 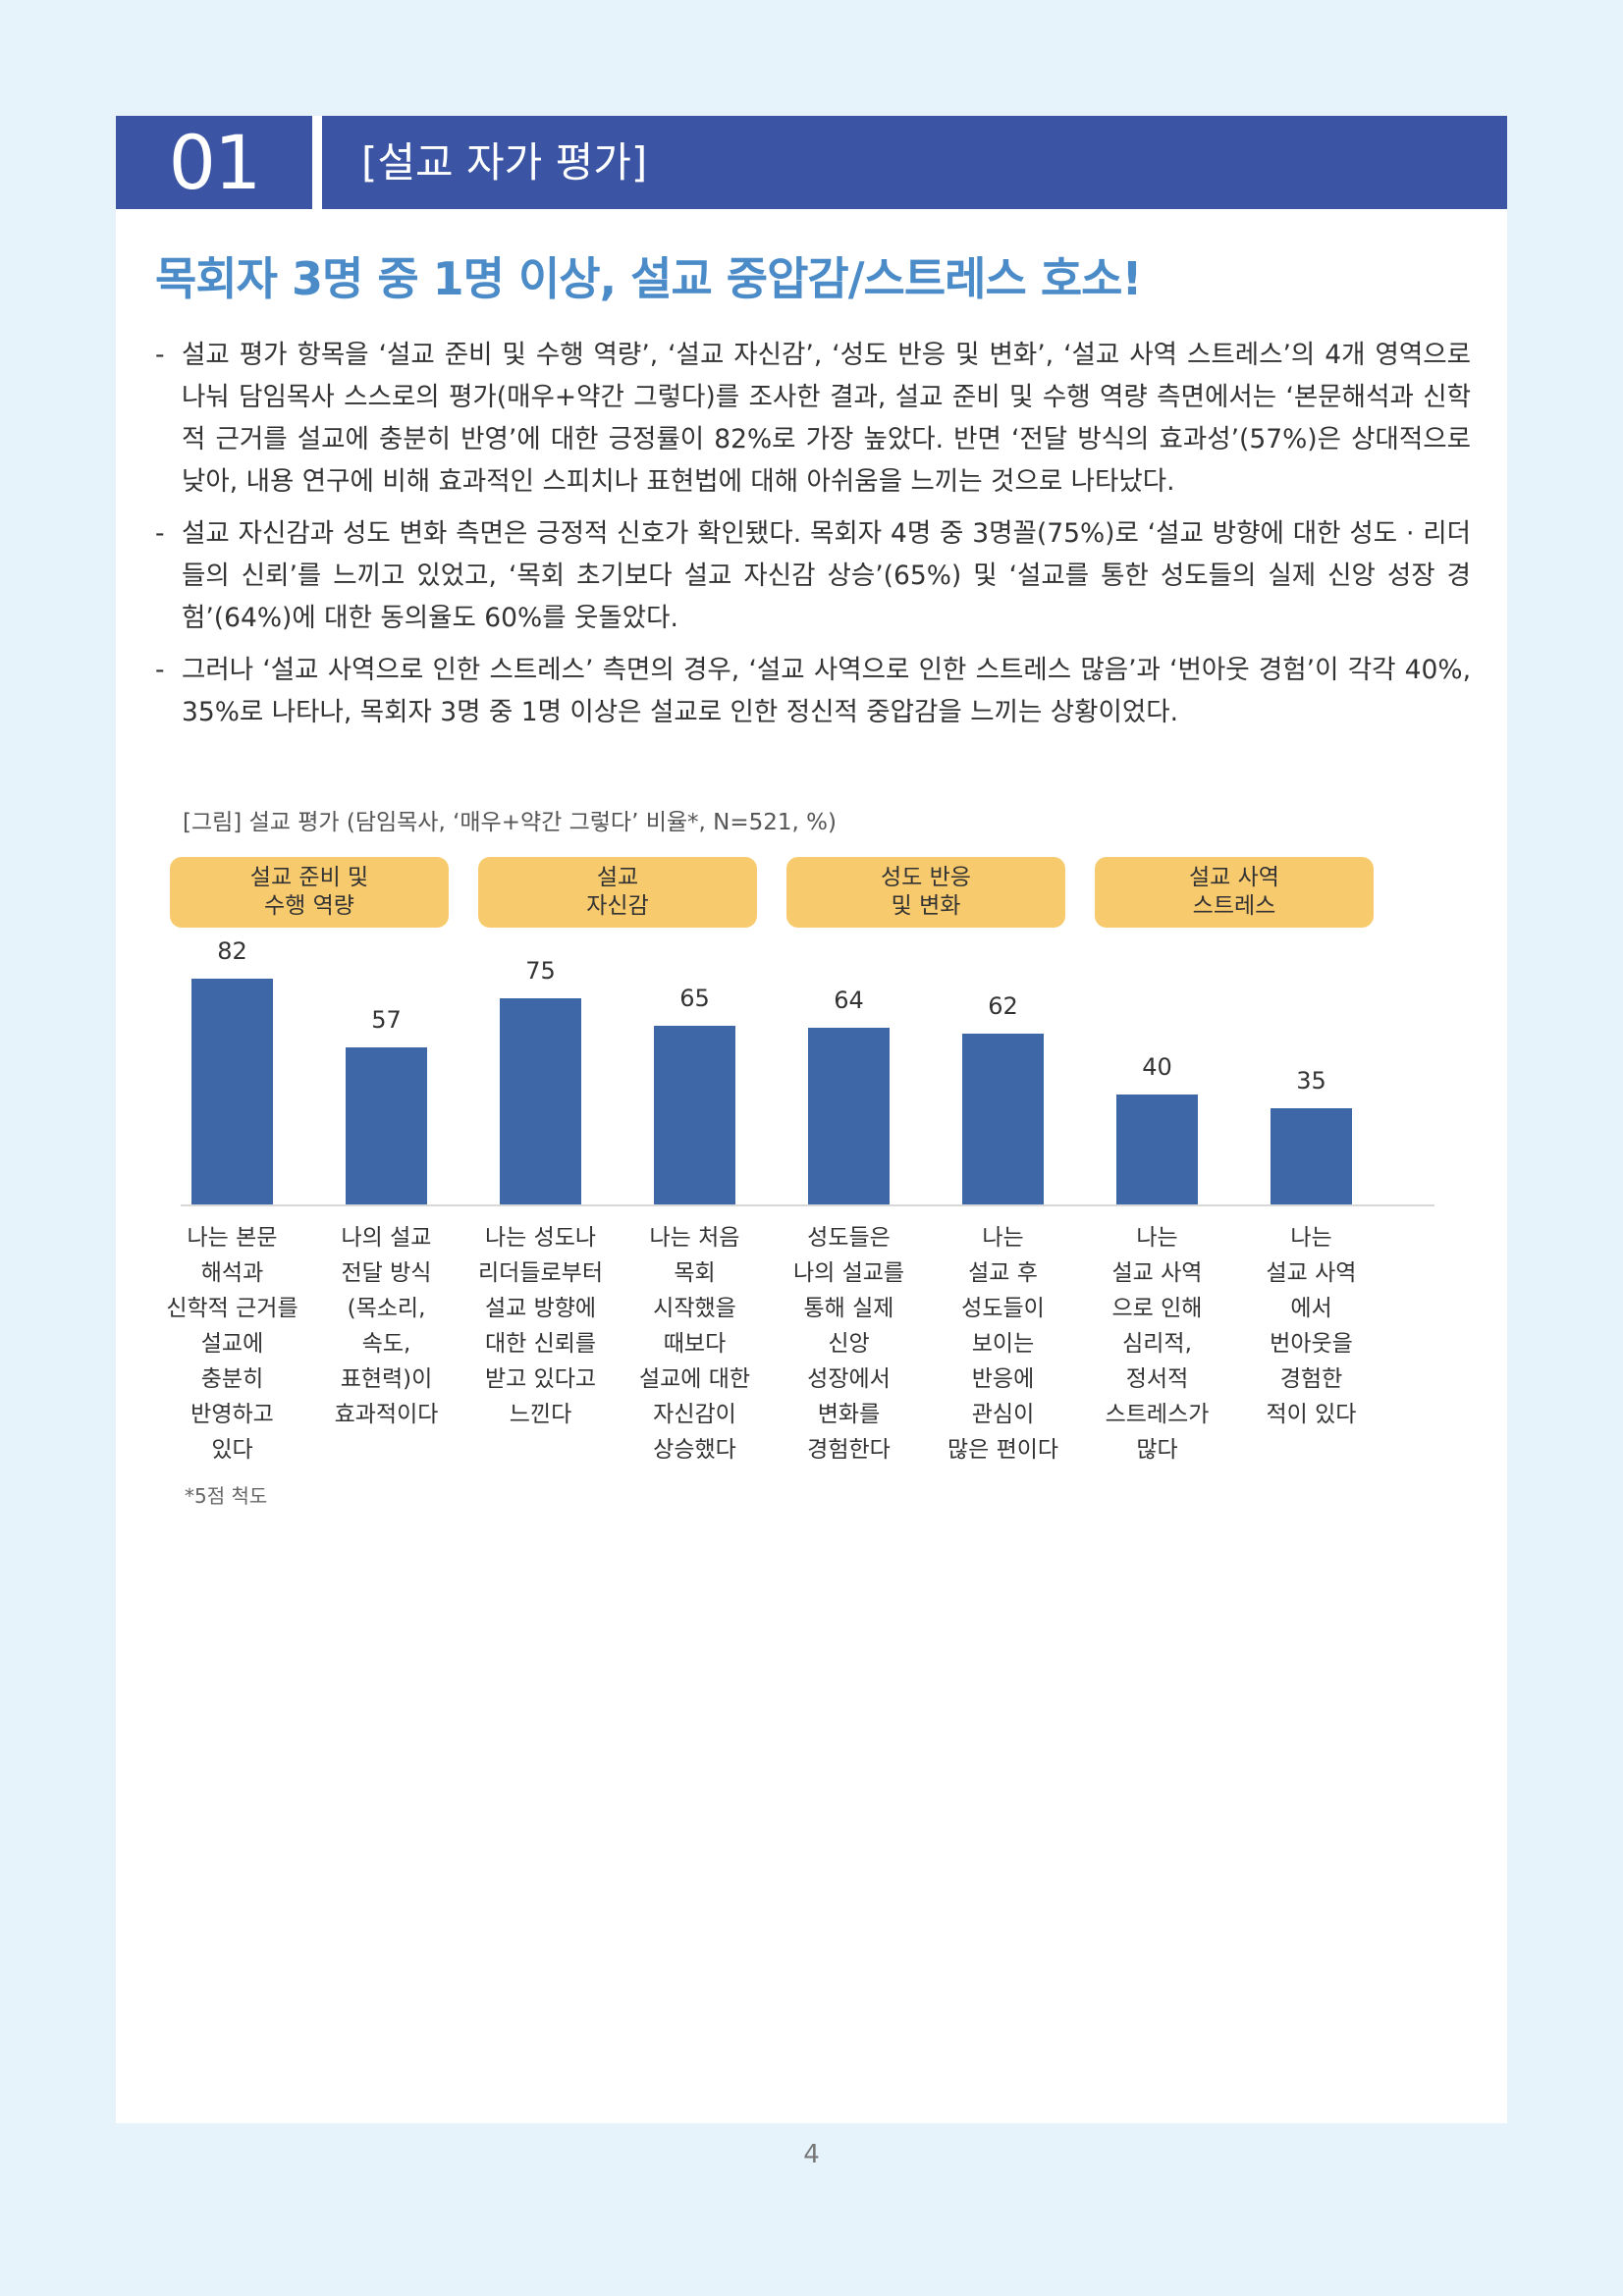 What do you see at coordinates (214, 162) in the screenshot?
I see `section-number: 01` at bounding box center [214, 162].